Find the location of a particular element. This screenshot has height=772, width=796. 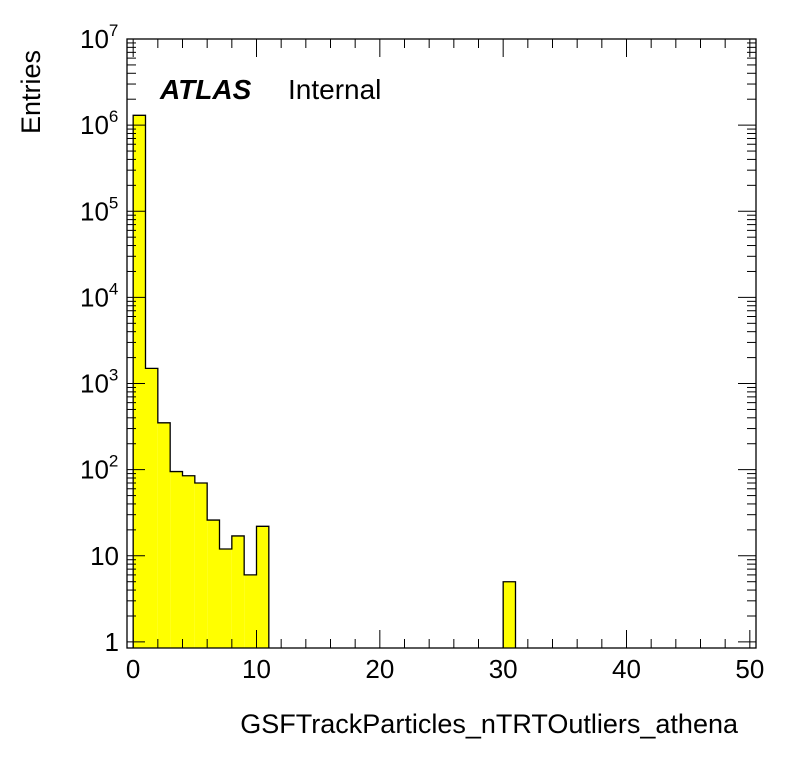

x-tick-label: 20 is located at coordinates (379, 669).